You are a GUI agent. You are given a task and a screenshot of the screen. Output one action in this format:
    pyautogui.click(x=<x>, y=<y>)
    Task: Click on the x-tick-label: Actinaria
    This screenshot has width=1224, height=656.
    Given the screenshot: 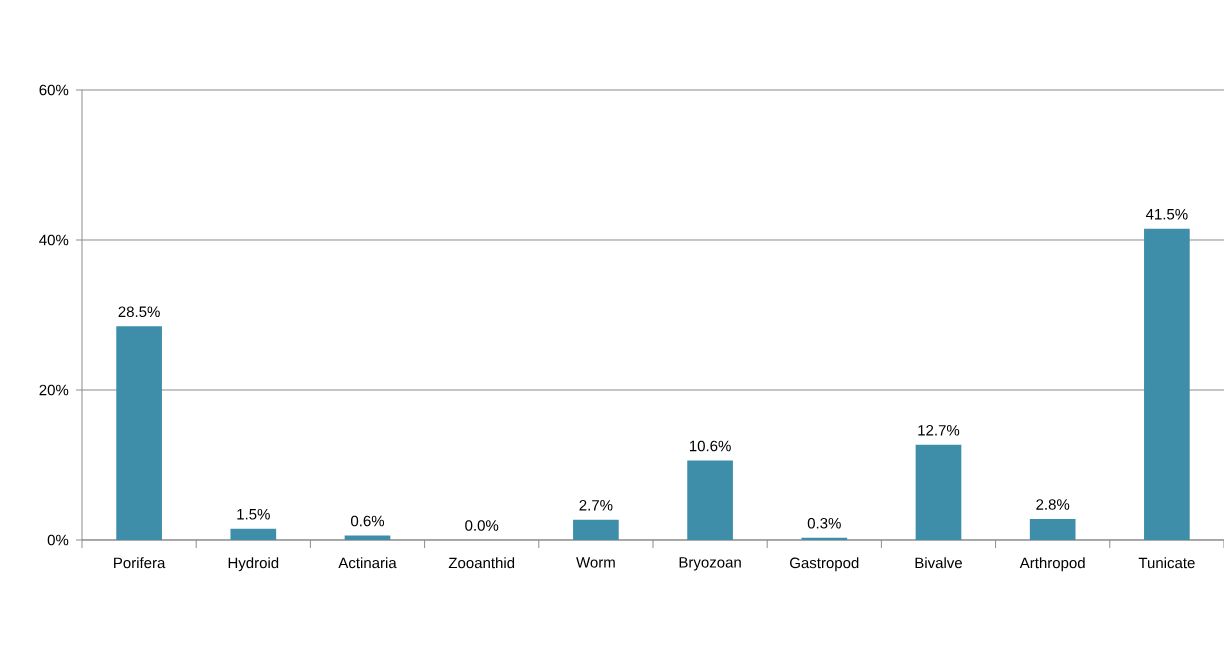 What is the action you would take?
    pyautogui.click(x=367, y=563)
    